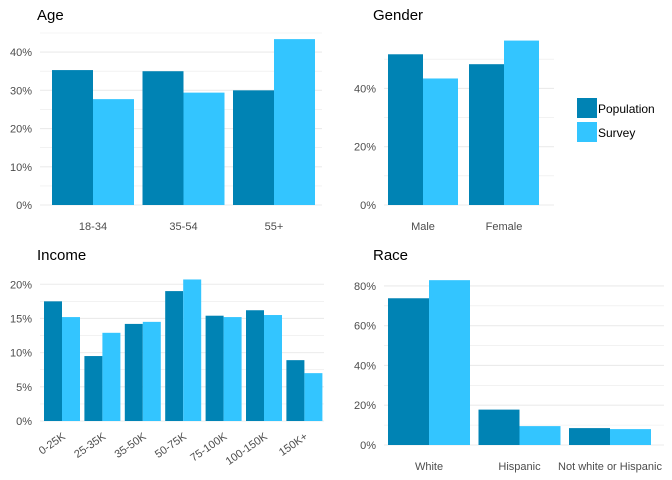 The height and width of the screenshot is (480, 672). Describe the element at coordinates (90, 445) in the screenshot. I see `income-x-tick-label: 25-35K` at that location.